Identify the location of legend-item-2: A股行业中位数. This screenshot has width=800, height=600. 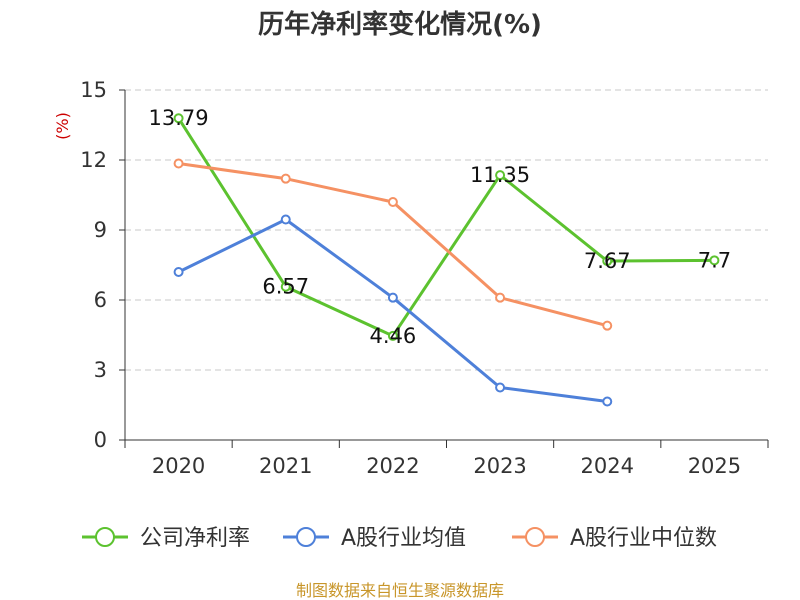
(614, 538).